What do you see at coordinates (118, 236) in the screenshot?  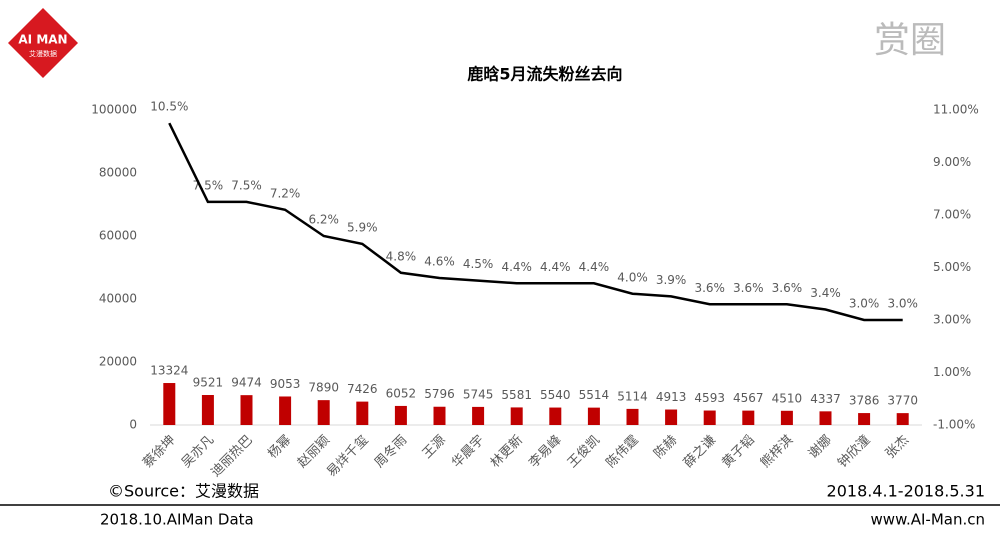 I see `y-tick-label: 60000` at bounding box center [118, 236].